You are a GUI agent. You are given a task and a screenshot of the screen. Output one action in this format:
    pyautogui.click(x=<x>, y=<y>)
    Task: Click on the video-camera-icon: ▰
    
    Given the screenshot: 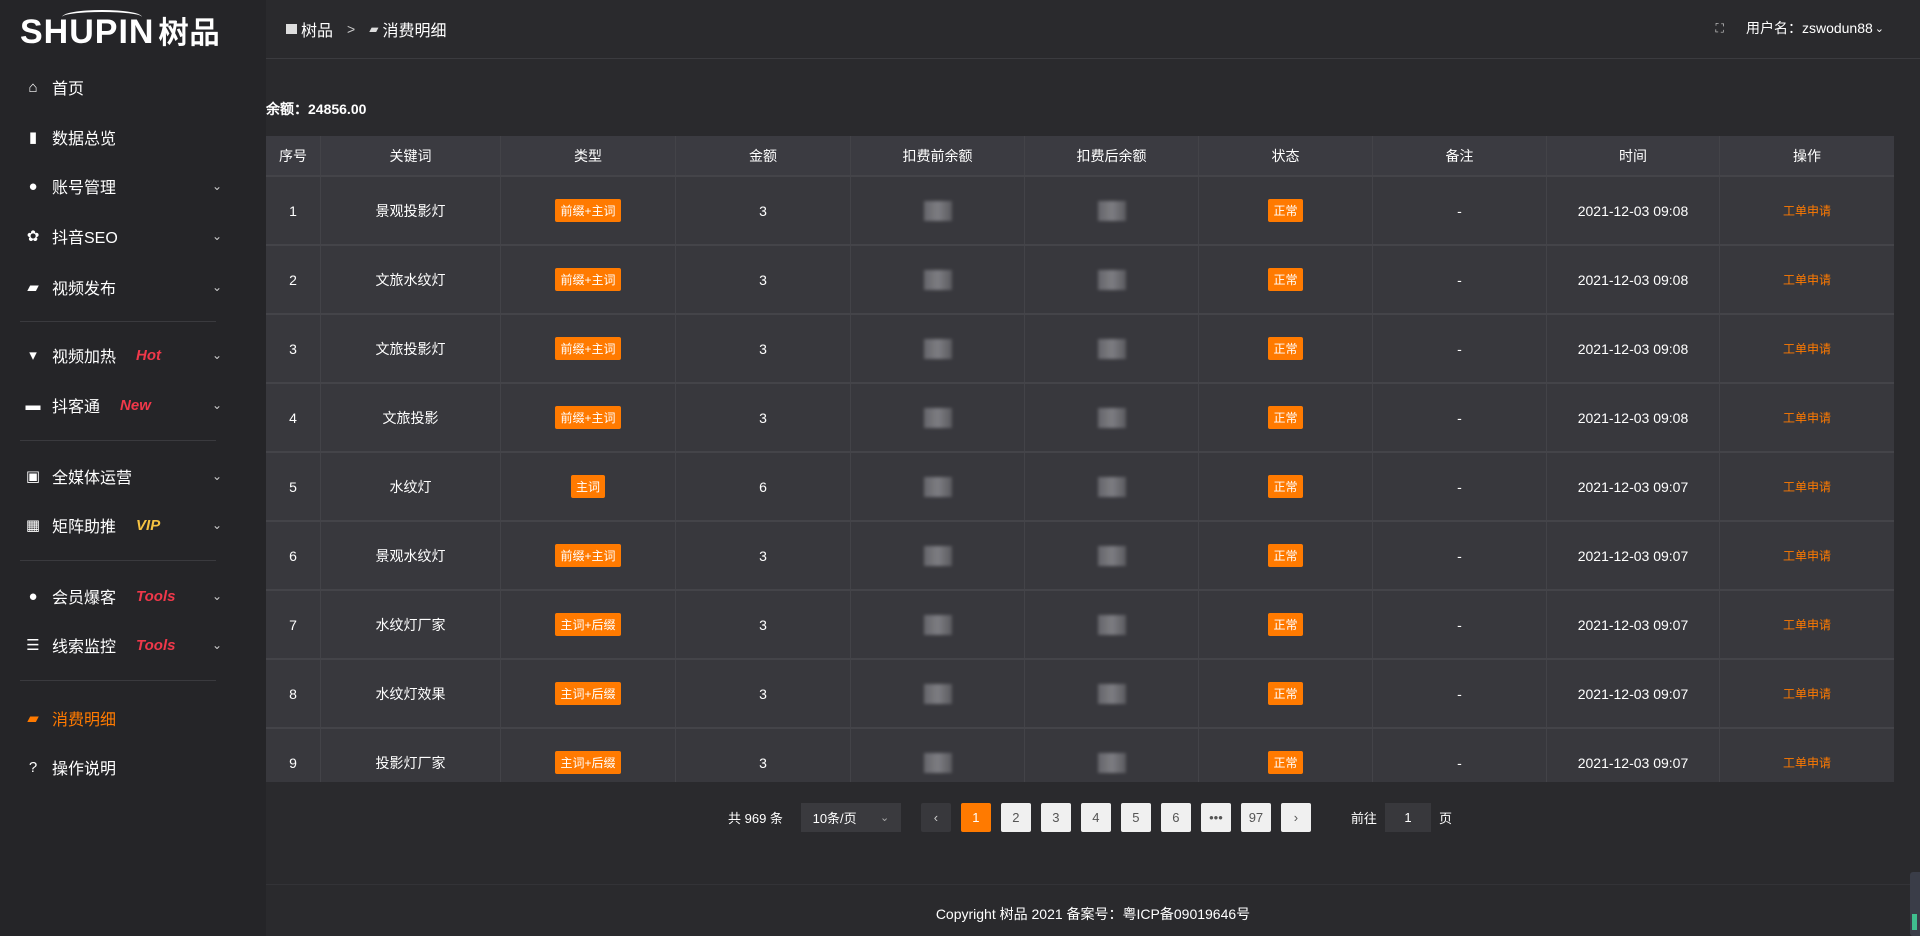 What is the action you would take?
    pyautogui.click(x=33, y=287)
    